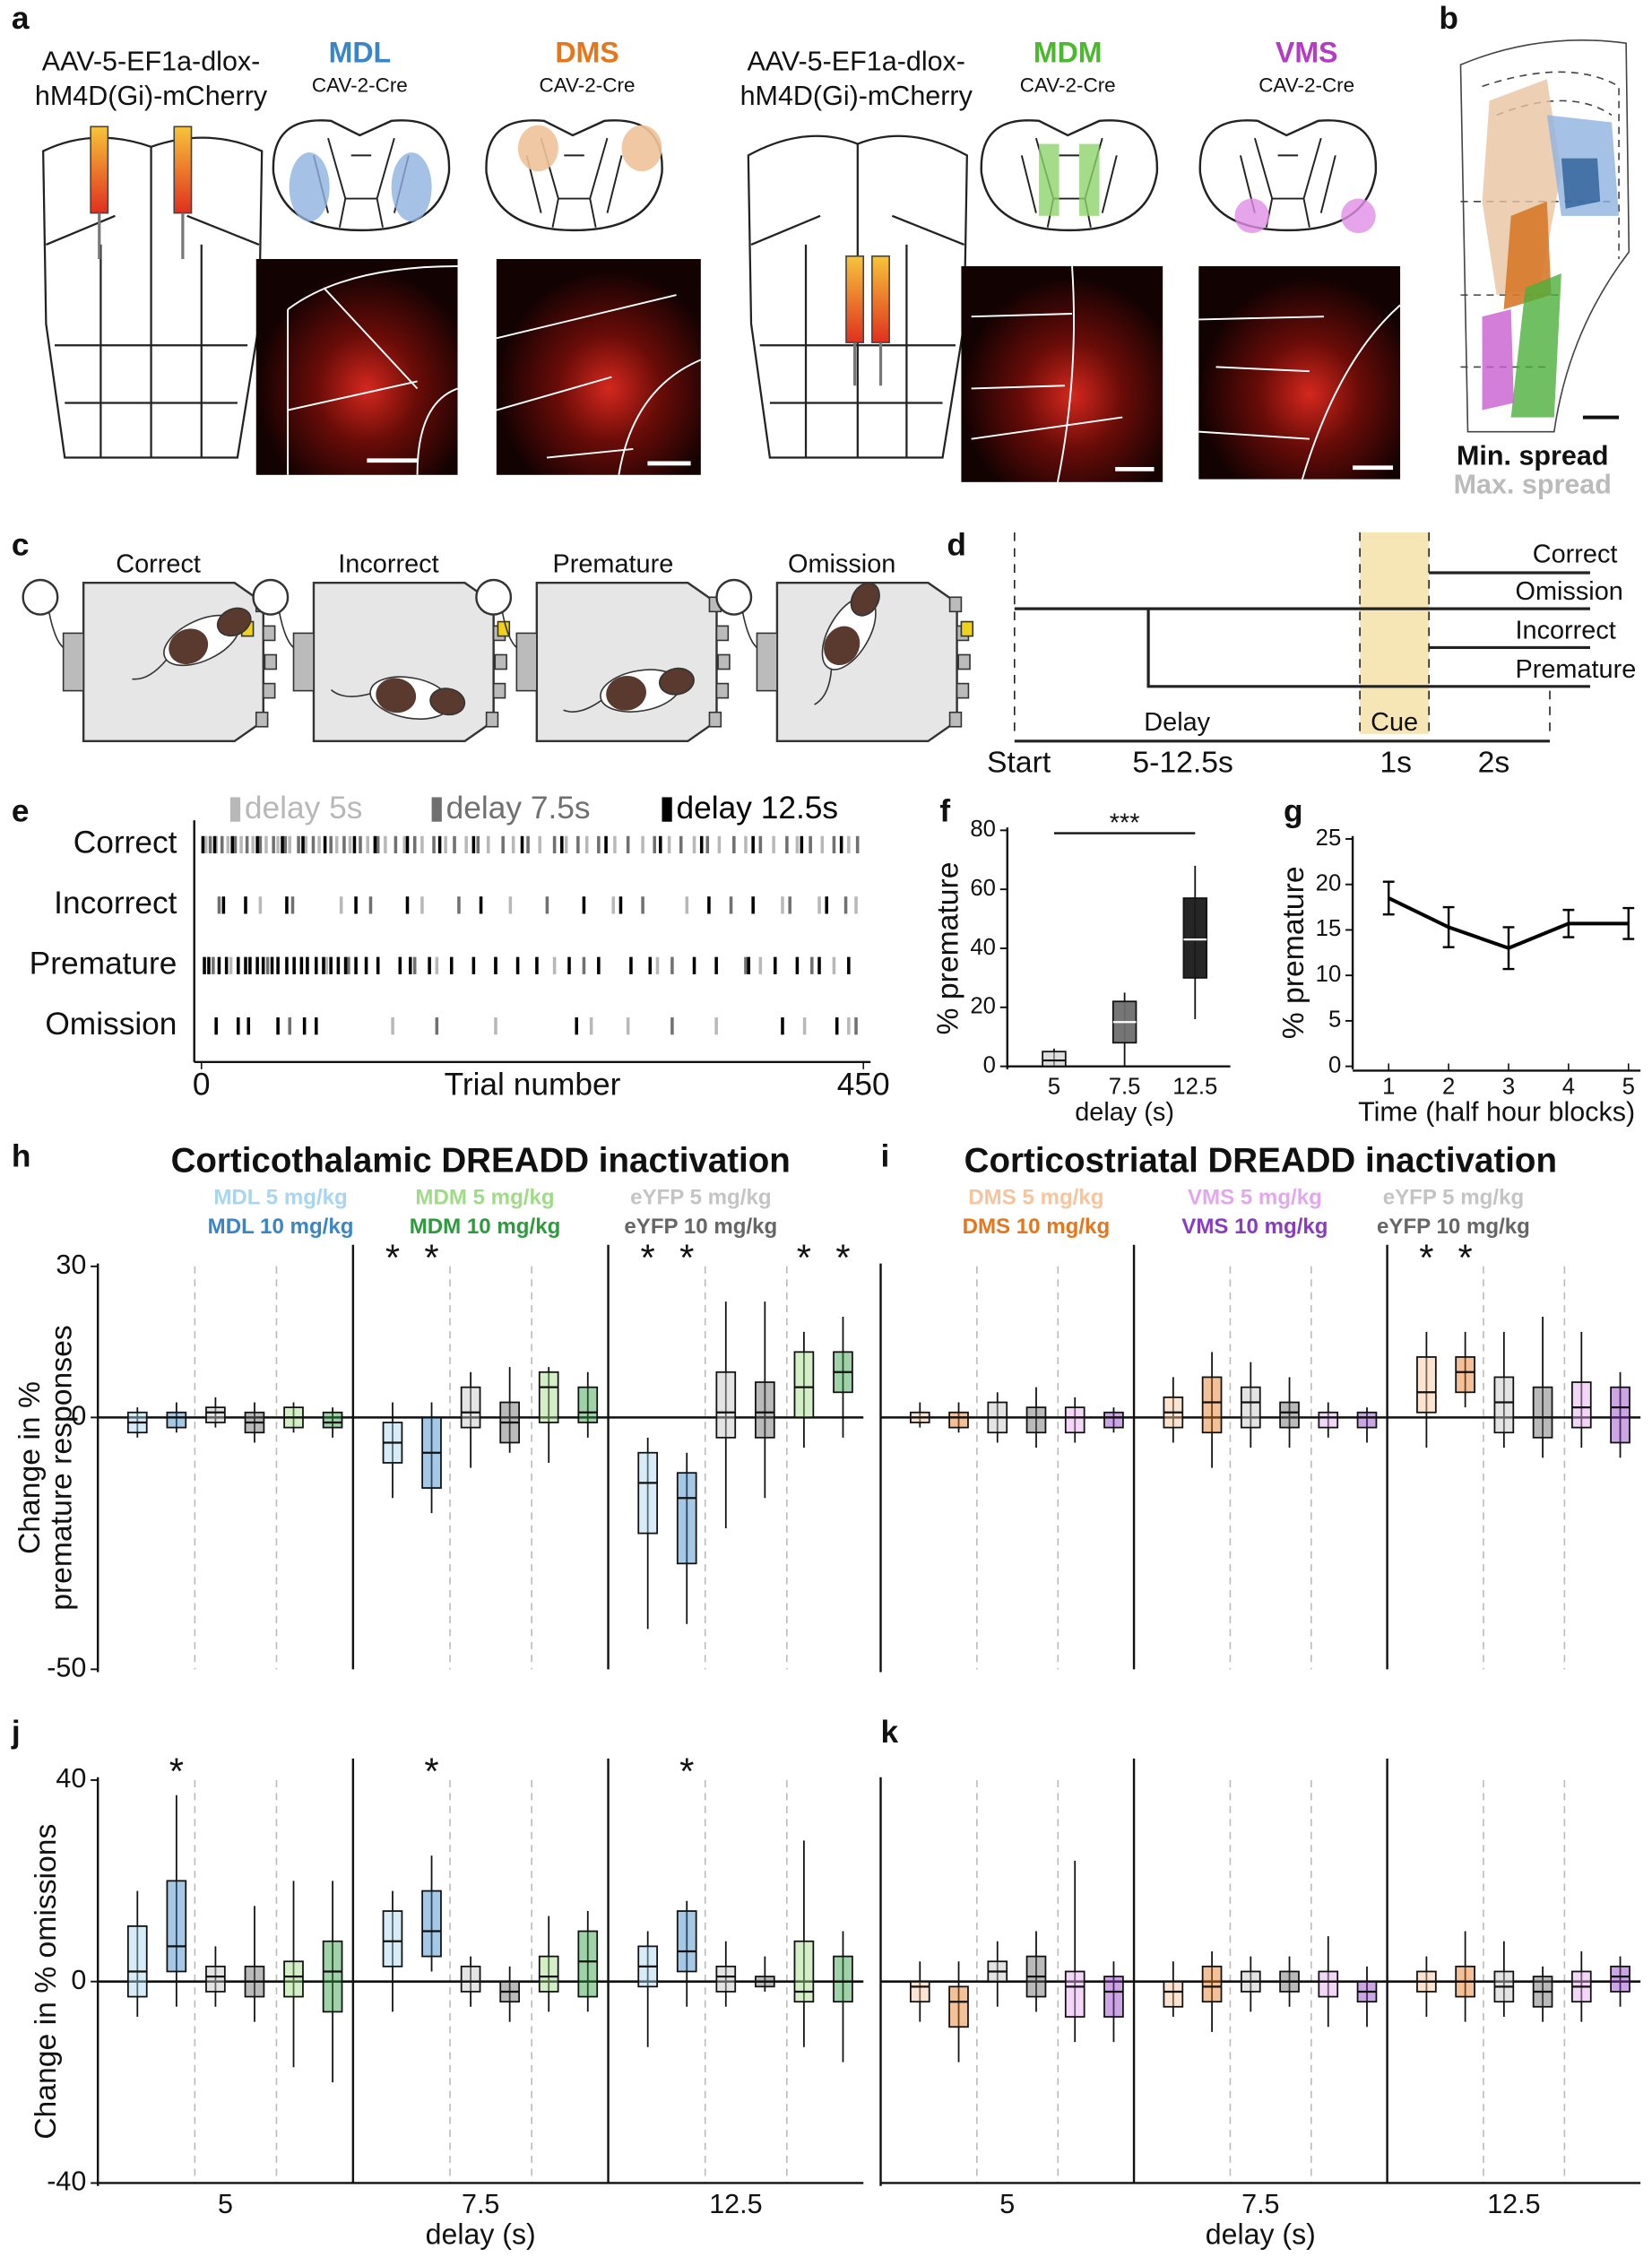 This screenshot has width=1652, height=2257. I want to click on legend-label: MDM 10 mg/kg, so click(485, 1227).